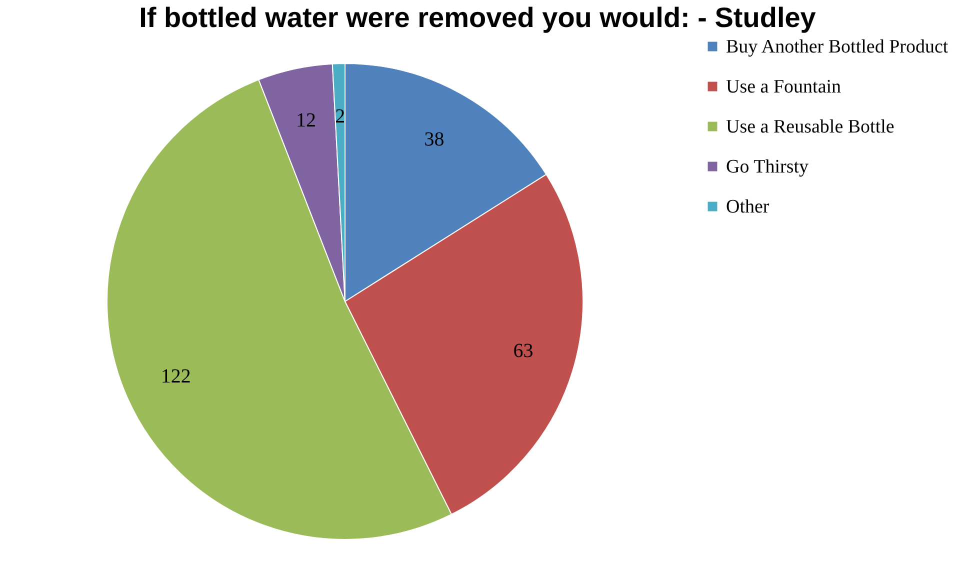 Image resolution: width=965 pixels, height=581 pixels. Describe the element at coordinates (340, 117) in the screenshot. I see `data-label: 2` at that location.